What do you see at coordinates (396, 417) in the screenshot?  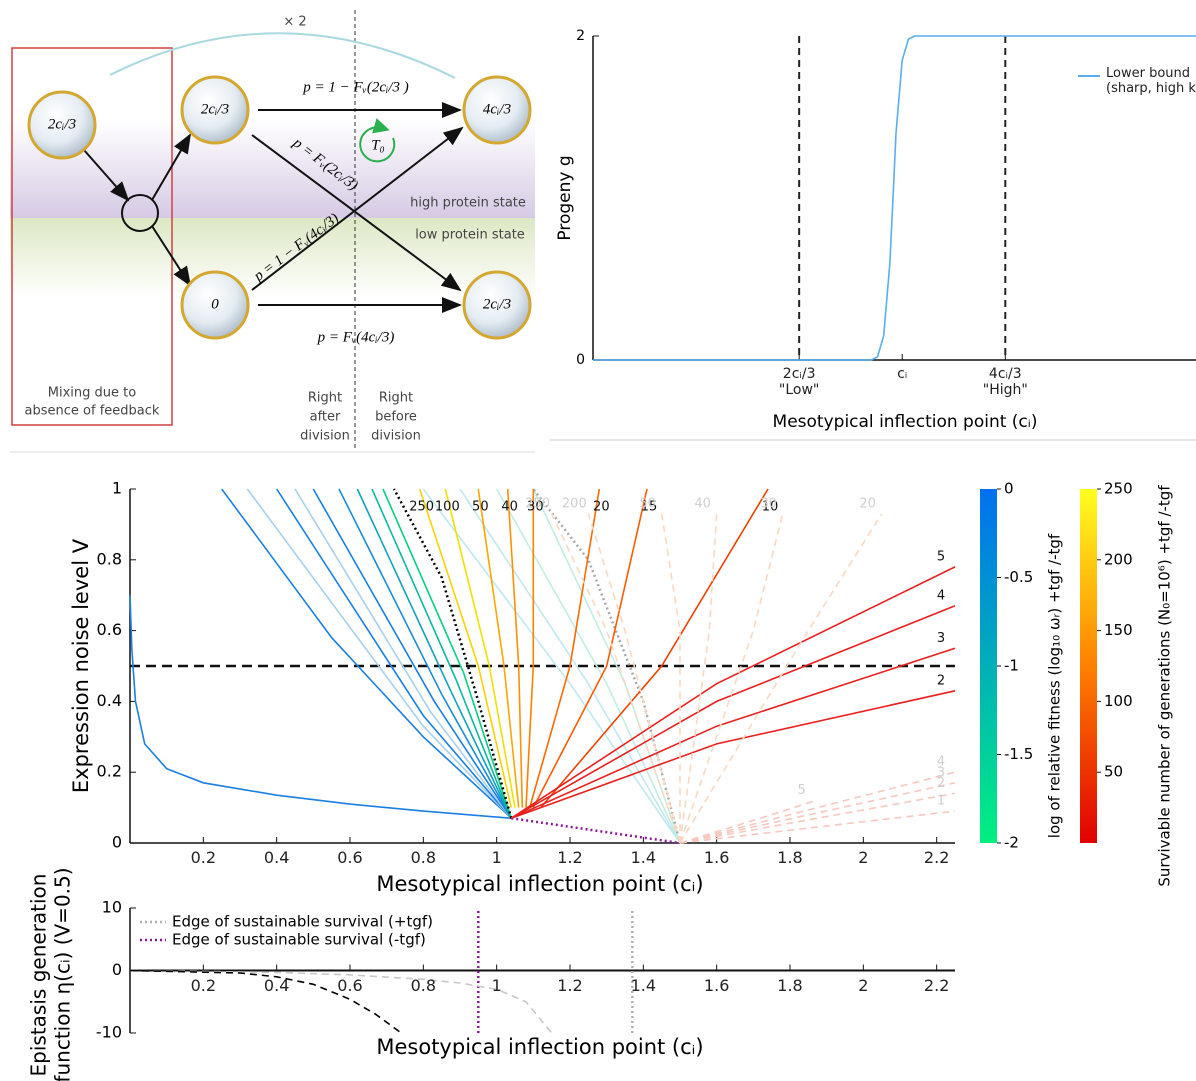 I see `phase-label: before` at bounding box center [396, 417].